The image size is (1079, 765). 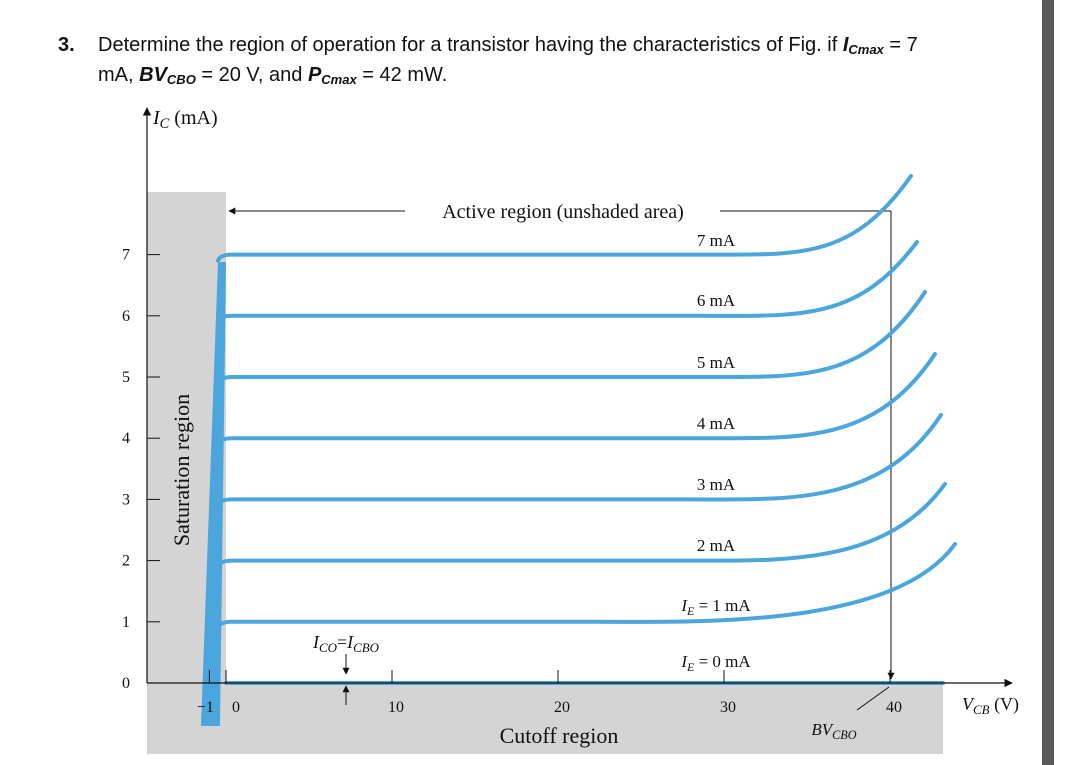 What do you see at coordinates (833, 731) in the screenshot?
I see `bvcbo-label: BVCBO` at bounding box center [833, 731].